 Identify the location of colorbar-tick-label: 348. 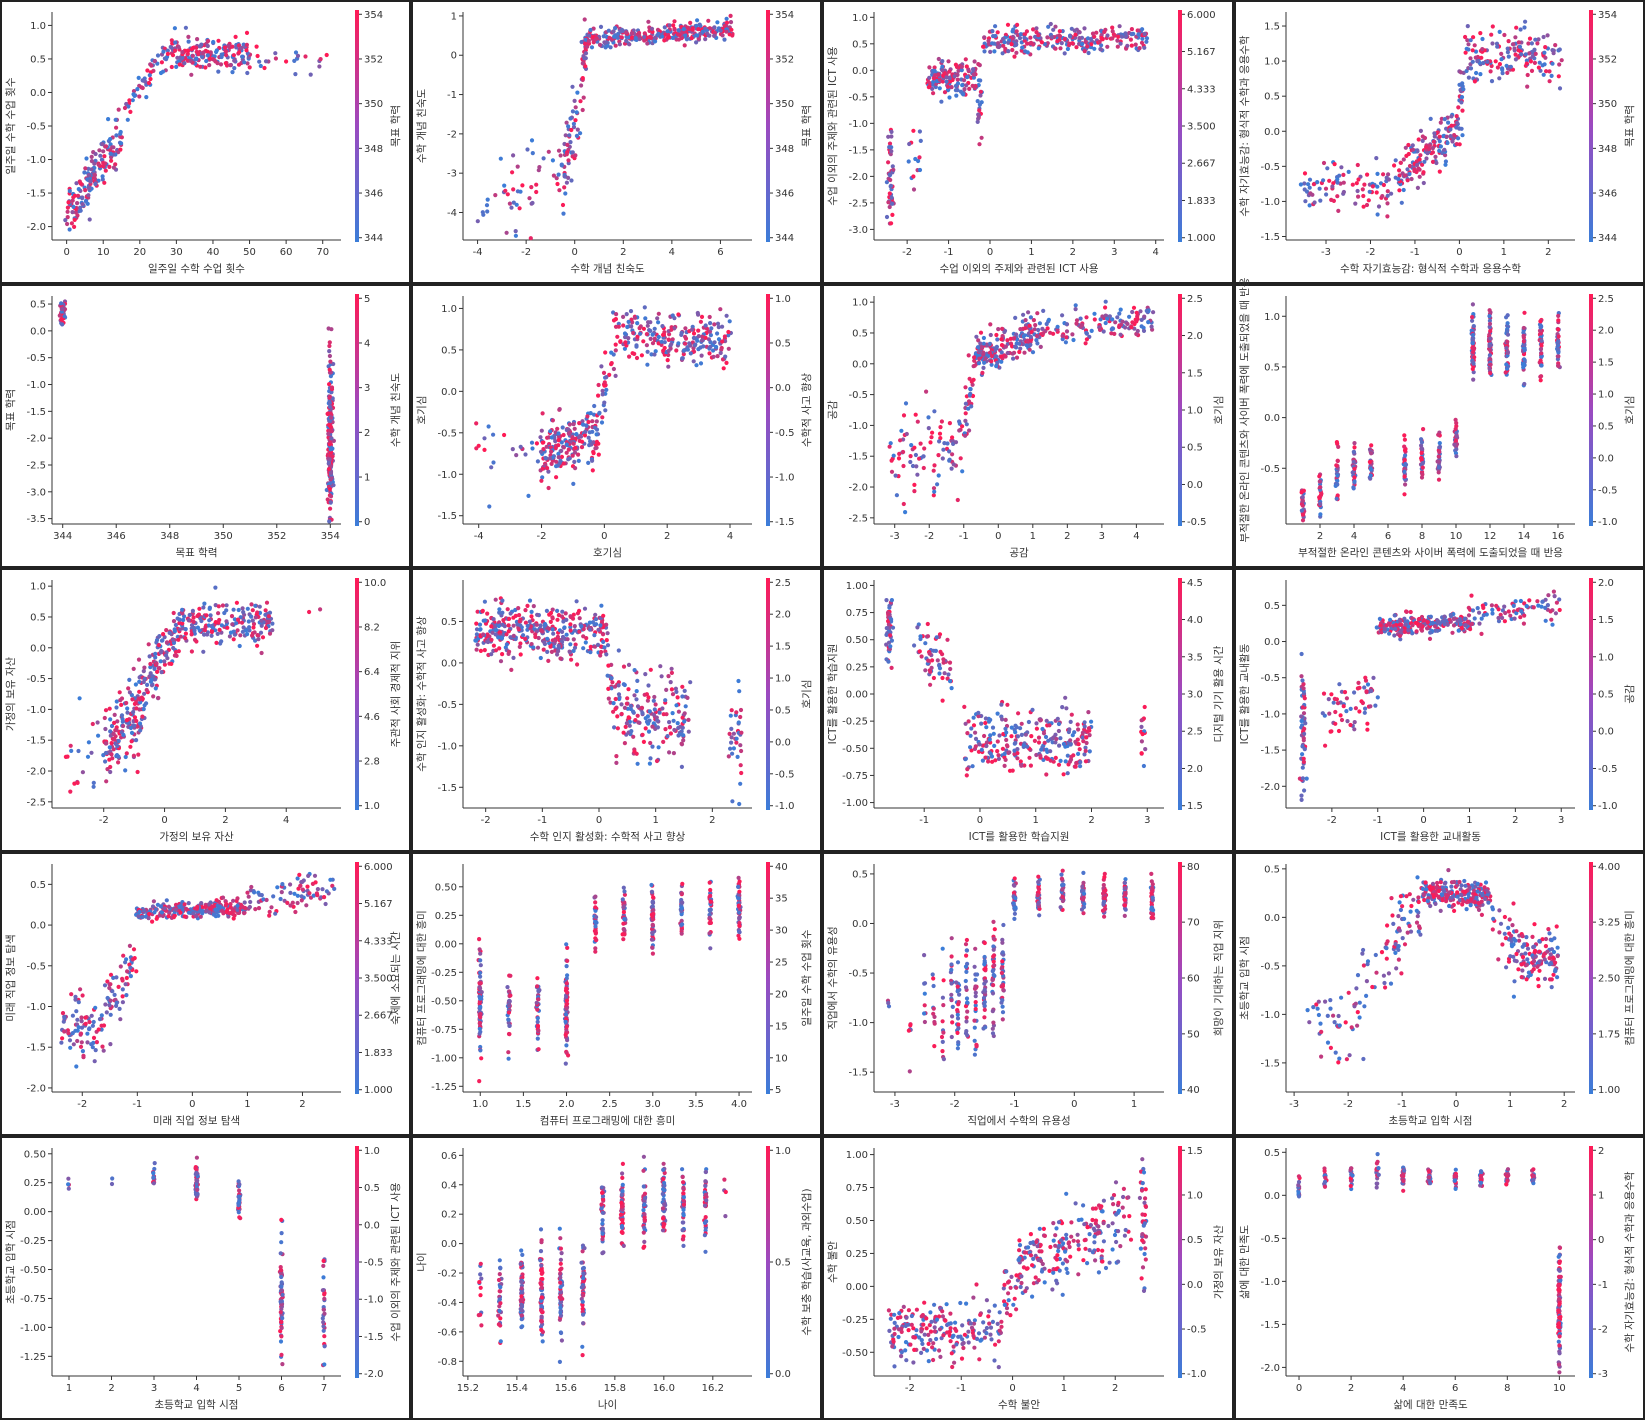
(373, 149).